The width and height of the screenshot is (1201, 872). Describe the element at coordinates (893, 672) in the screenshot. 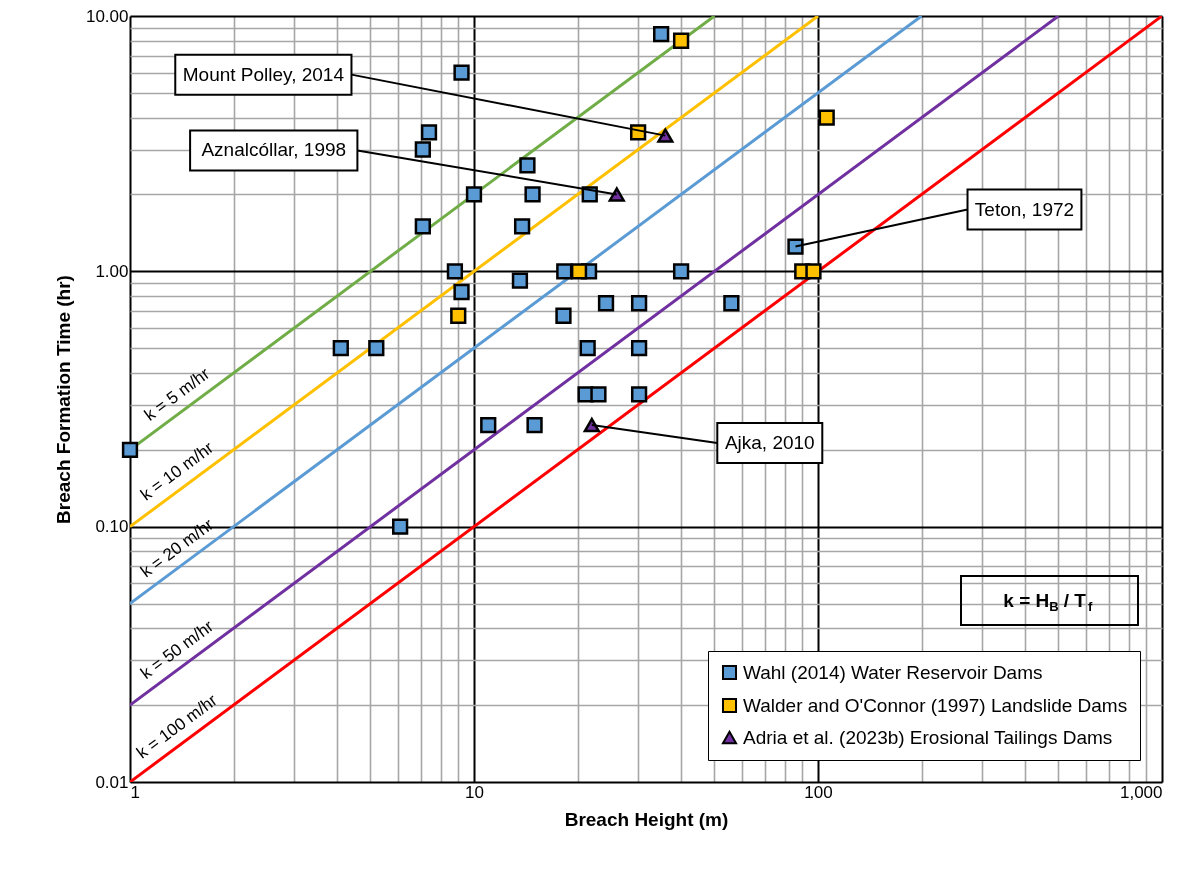

I see `legend-label: Wahl (2014) Water Reservoir Dams` at that location.